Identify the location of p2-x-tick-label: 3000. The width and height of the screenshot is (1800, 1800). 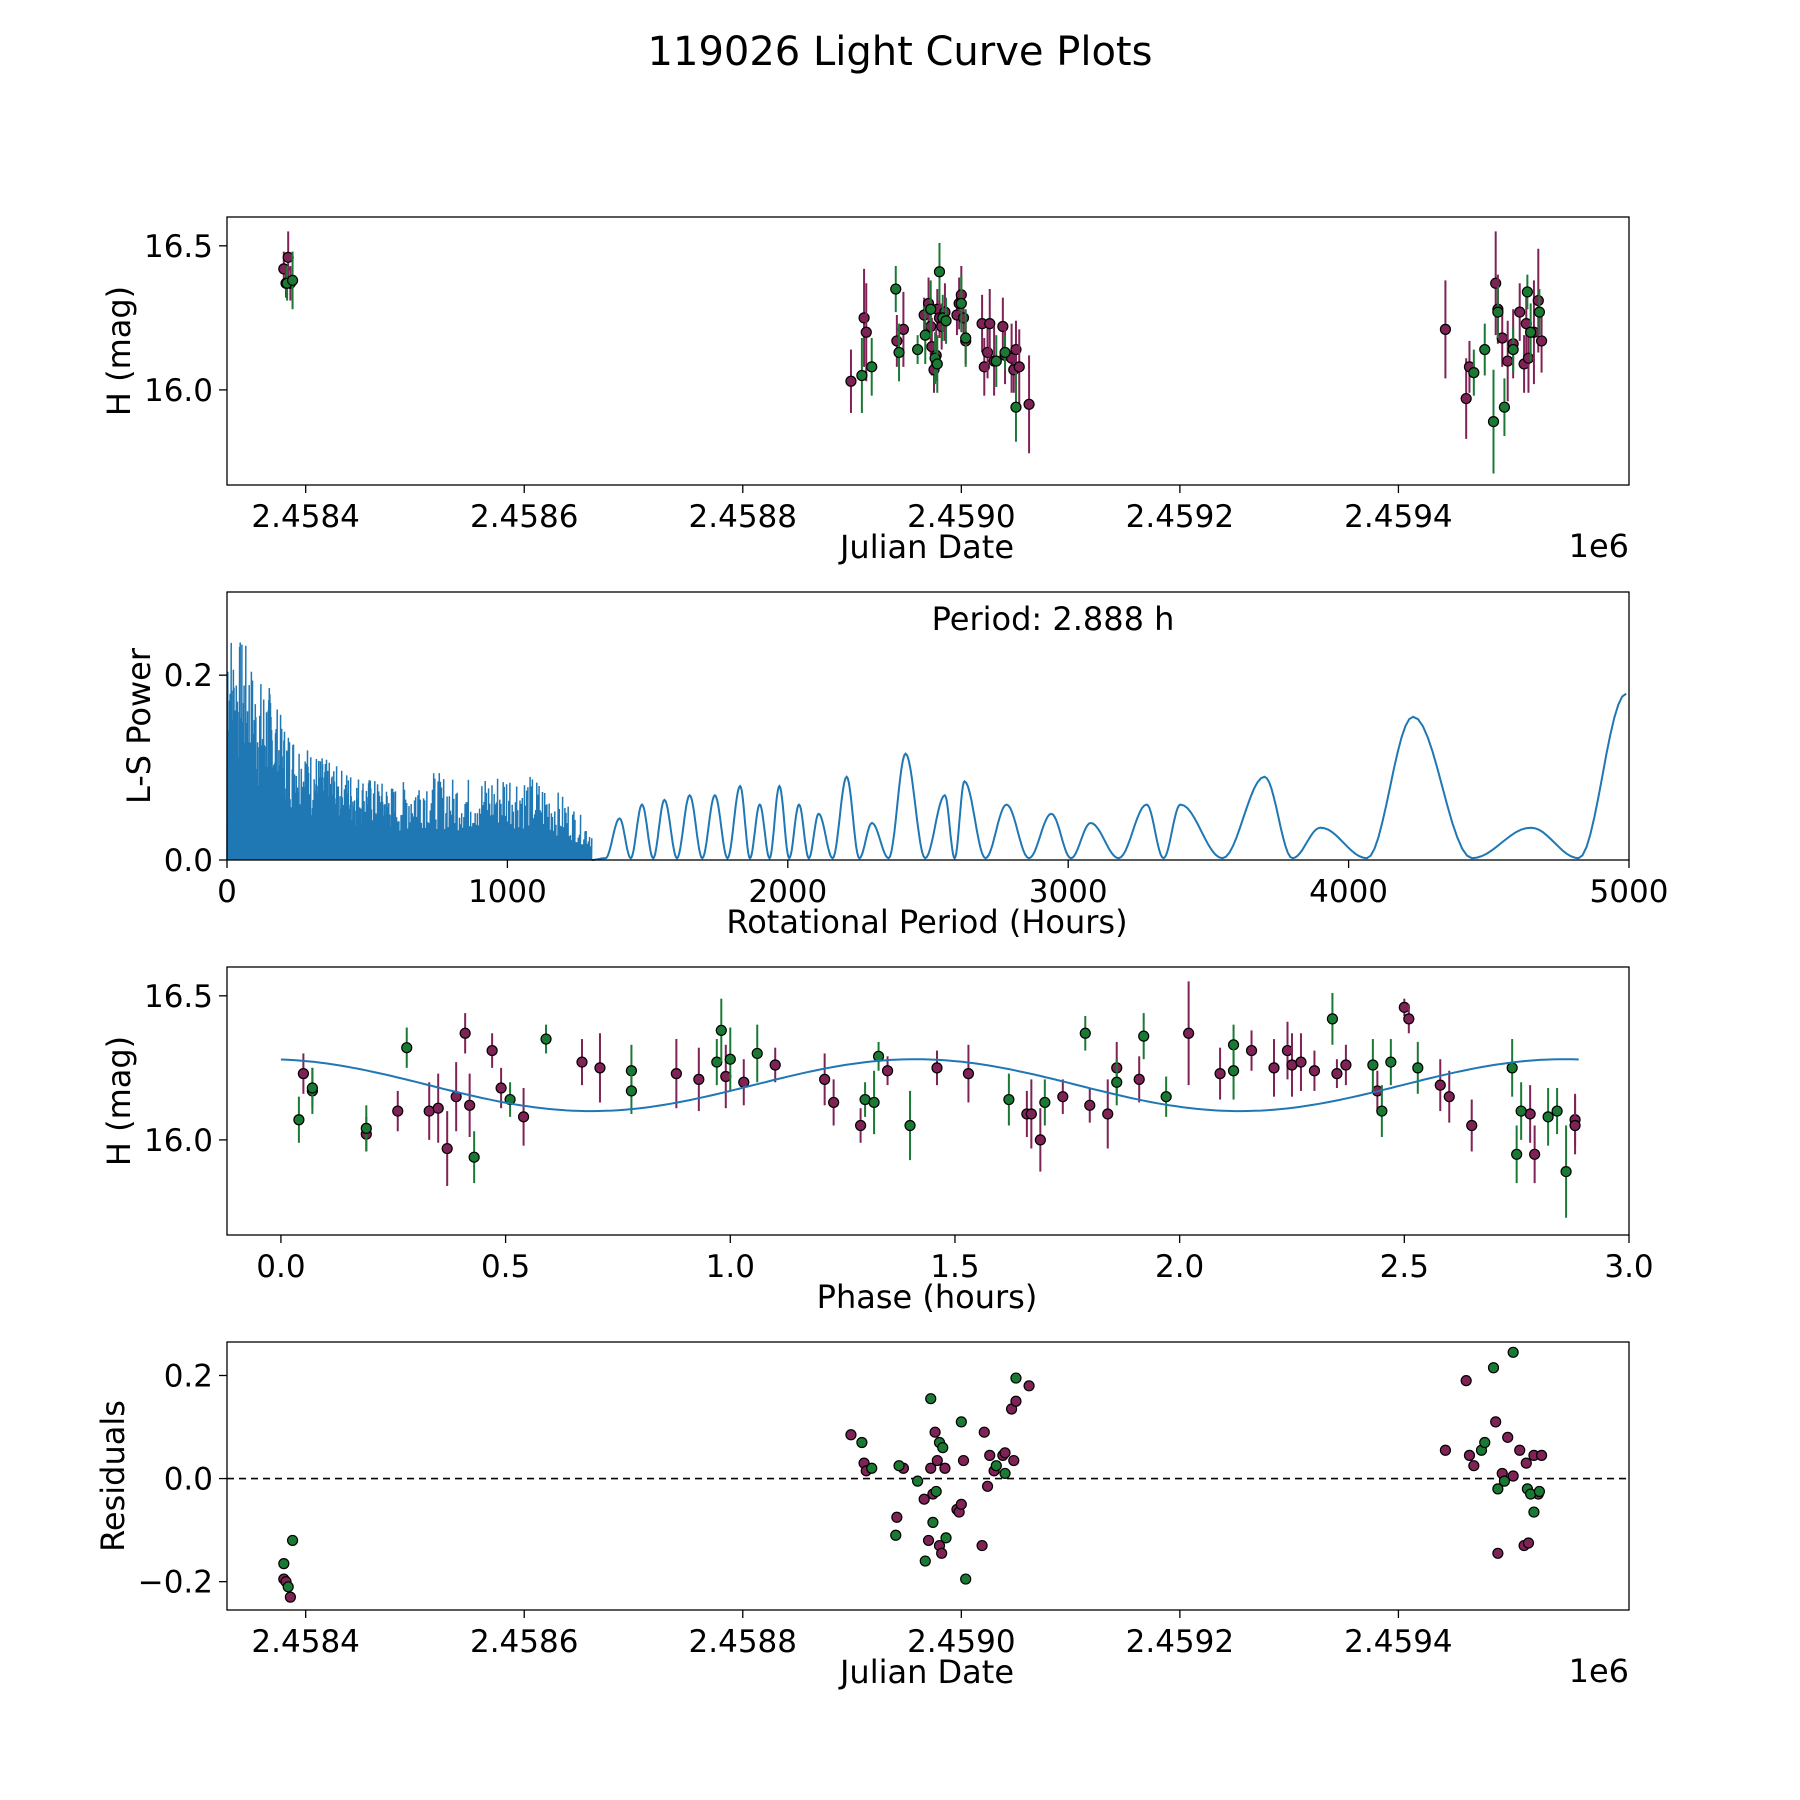
(1068, 892).